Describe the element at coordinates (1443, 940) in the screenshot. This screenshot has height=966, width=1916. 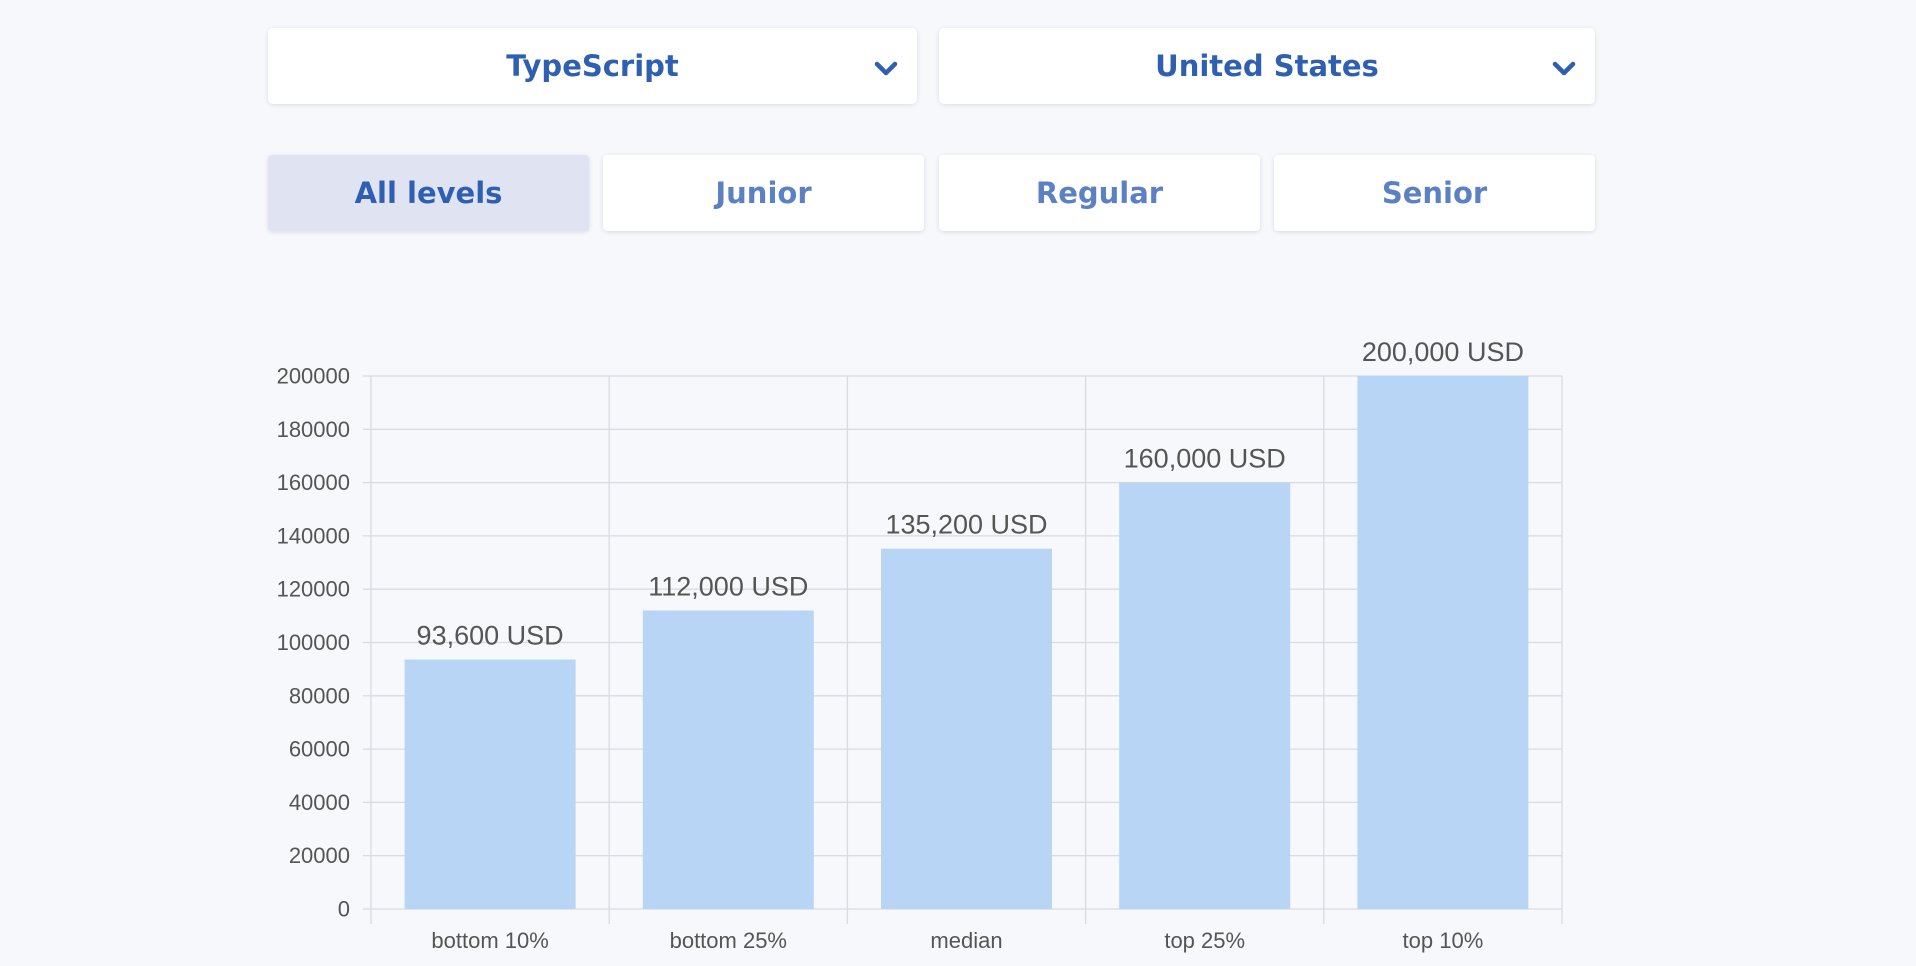
I see `x-tick-label: top 10%` at that location.